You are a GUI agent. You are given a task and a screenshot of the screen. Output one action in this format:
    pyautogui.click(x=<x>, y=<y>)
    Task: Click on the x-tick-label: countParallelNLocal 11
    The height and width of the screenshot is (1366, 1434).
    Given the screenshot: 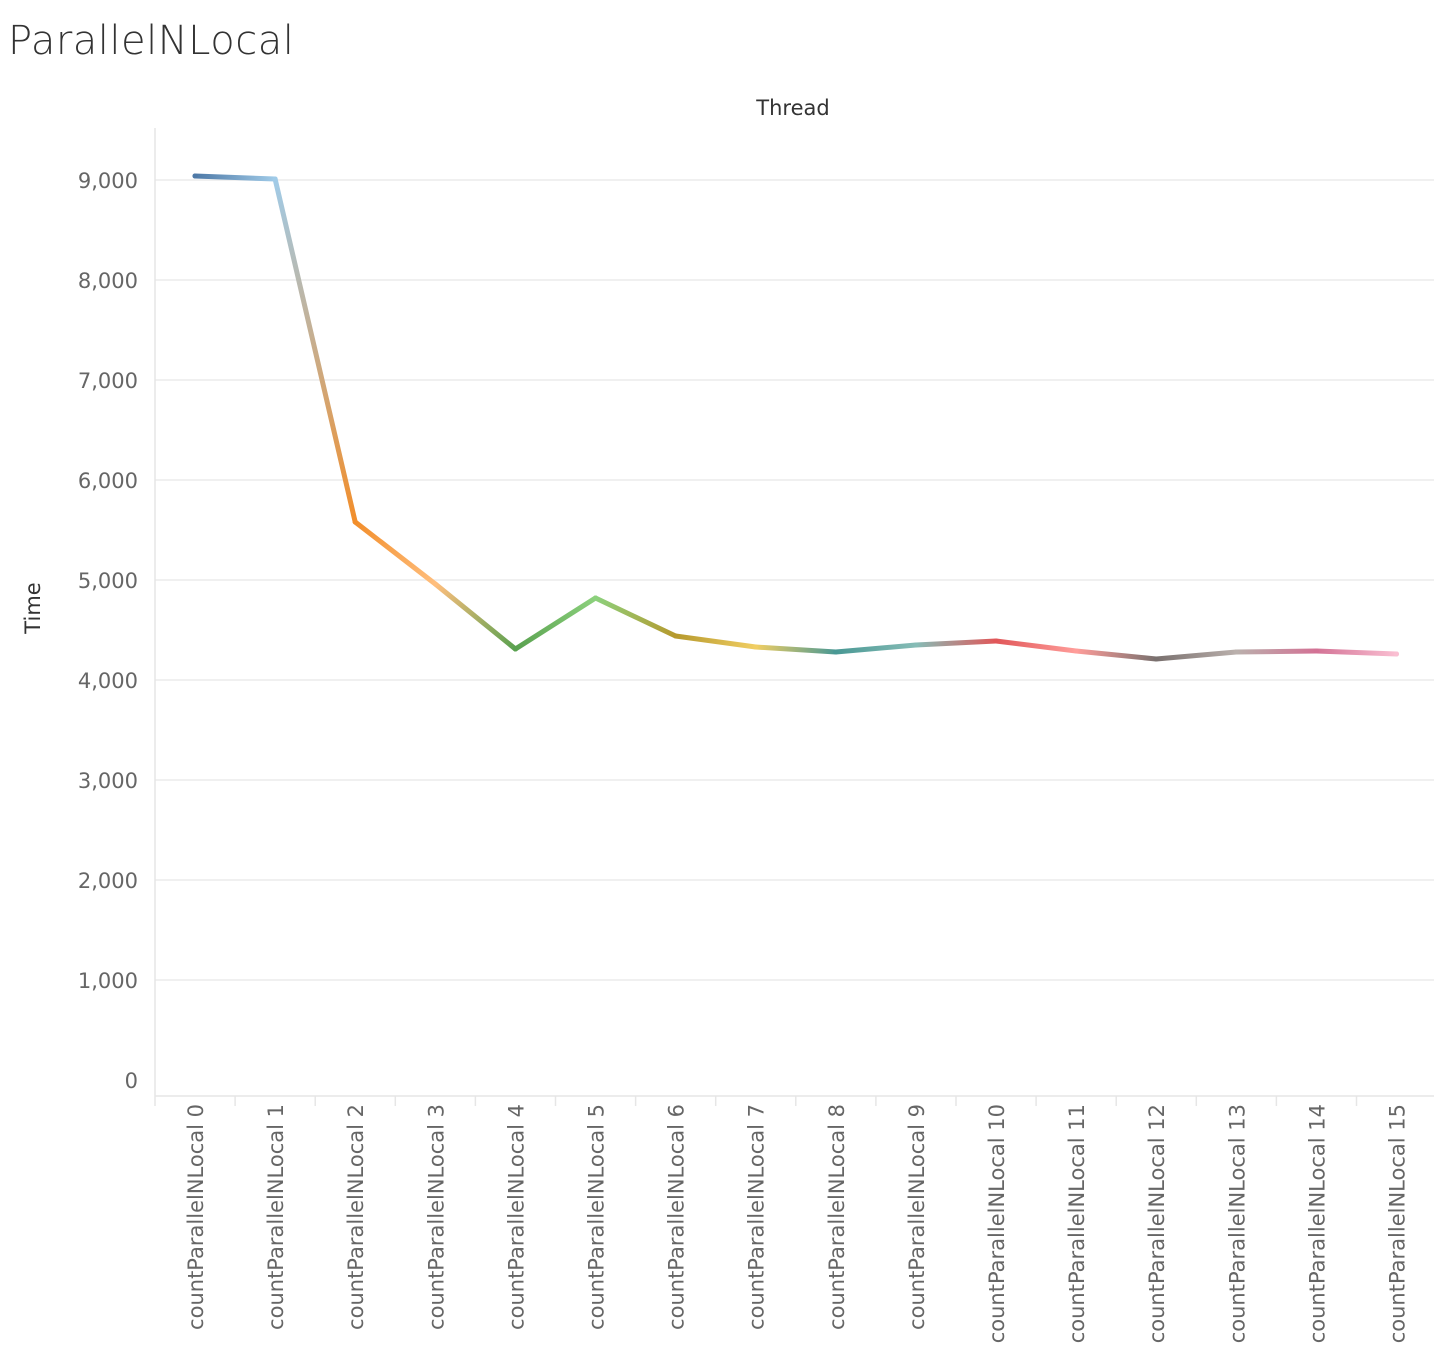 What is the action you would take?
    pyautogui.click(x=1077, y=1223)
    